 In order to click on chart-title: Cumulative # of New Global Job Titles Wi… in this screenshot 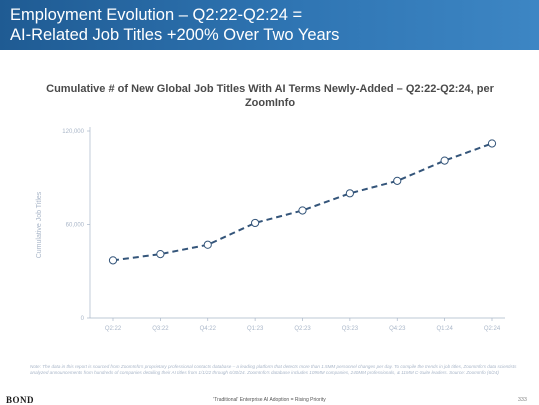, I will do `click(270, 96)`.